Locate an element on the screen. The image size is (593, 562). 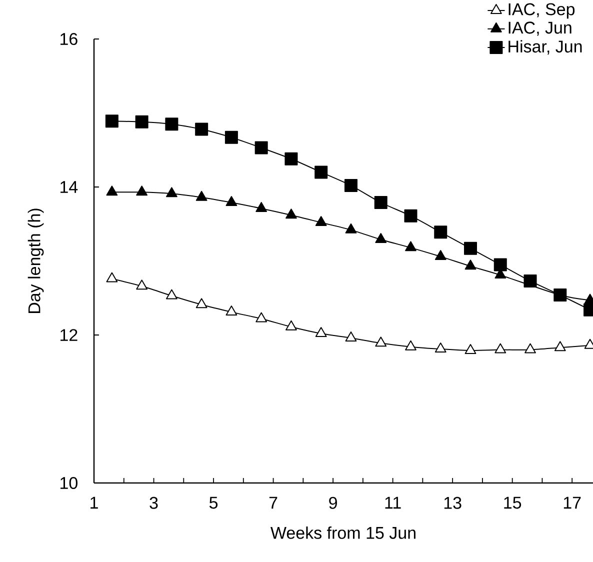
x-tick-label: 11 is located at coordinates (393, 502).